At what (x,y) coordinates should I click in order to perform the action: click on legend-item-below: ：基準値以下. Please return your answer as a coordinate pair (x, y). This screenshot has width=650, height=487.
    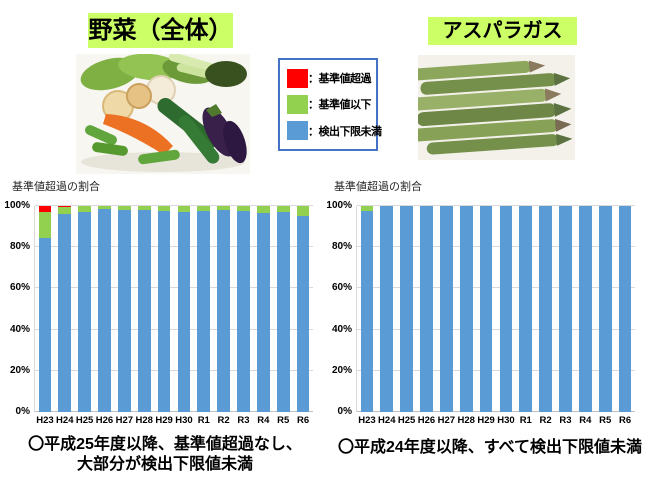
    Looking at the image, I should click on (331, 104).